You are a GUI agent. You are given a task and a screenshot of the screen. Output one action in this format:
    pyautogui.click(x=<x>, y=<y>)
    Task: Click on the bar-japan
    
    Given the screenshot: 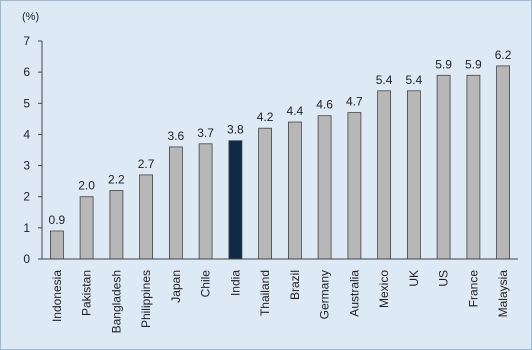 What is the action you would take?
    pyautogui.click(x=175, y=203)
    